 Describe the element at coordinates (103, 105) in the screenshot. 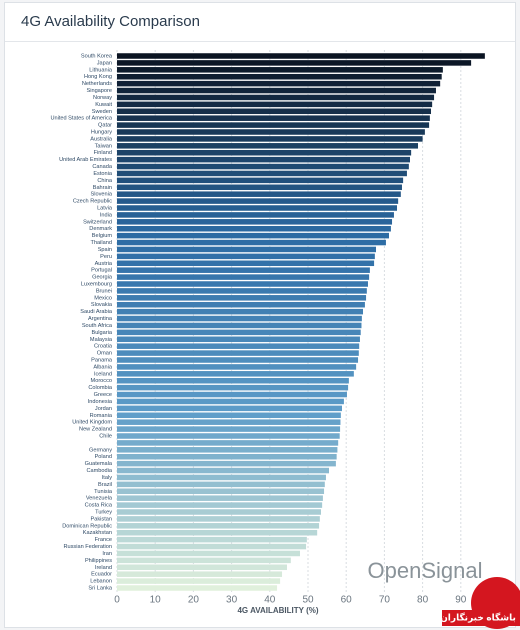

I see `y-tick-label: Kuwait` at that location.